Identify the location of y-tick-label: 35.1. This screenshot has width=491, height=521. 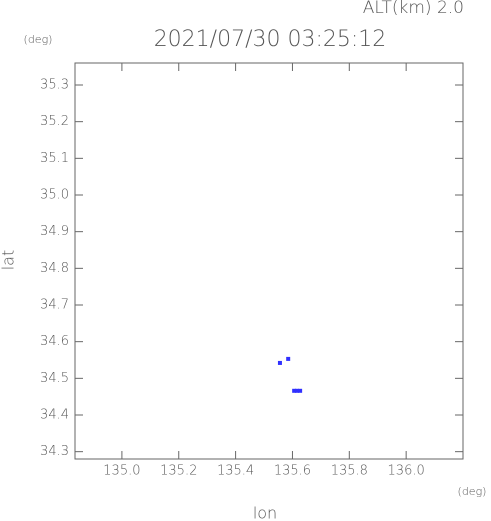
(54, 158).